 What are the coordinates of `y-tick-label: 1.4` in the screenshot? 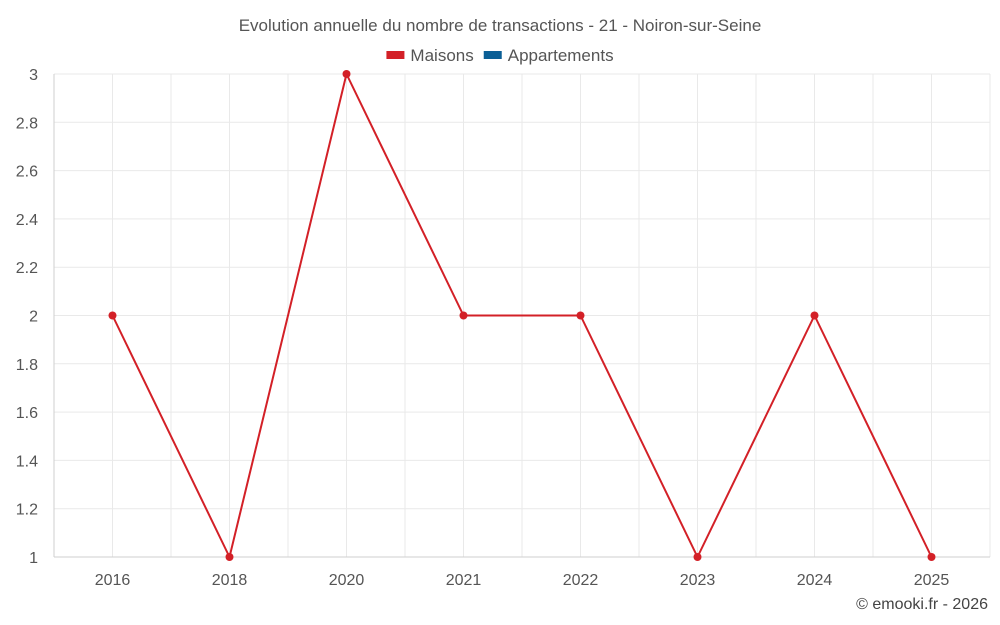 It's located at (27, 461).